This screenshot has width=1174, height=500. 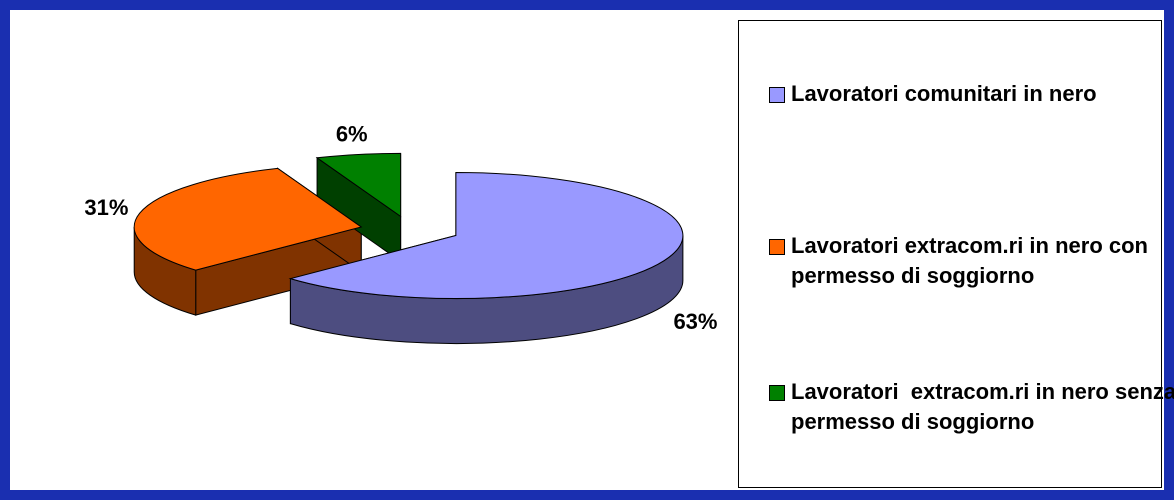 I want to click on legend-label: Lavoratori comunitari in nero, so click(x=944, y=93).